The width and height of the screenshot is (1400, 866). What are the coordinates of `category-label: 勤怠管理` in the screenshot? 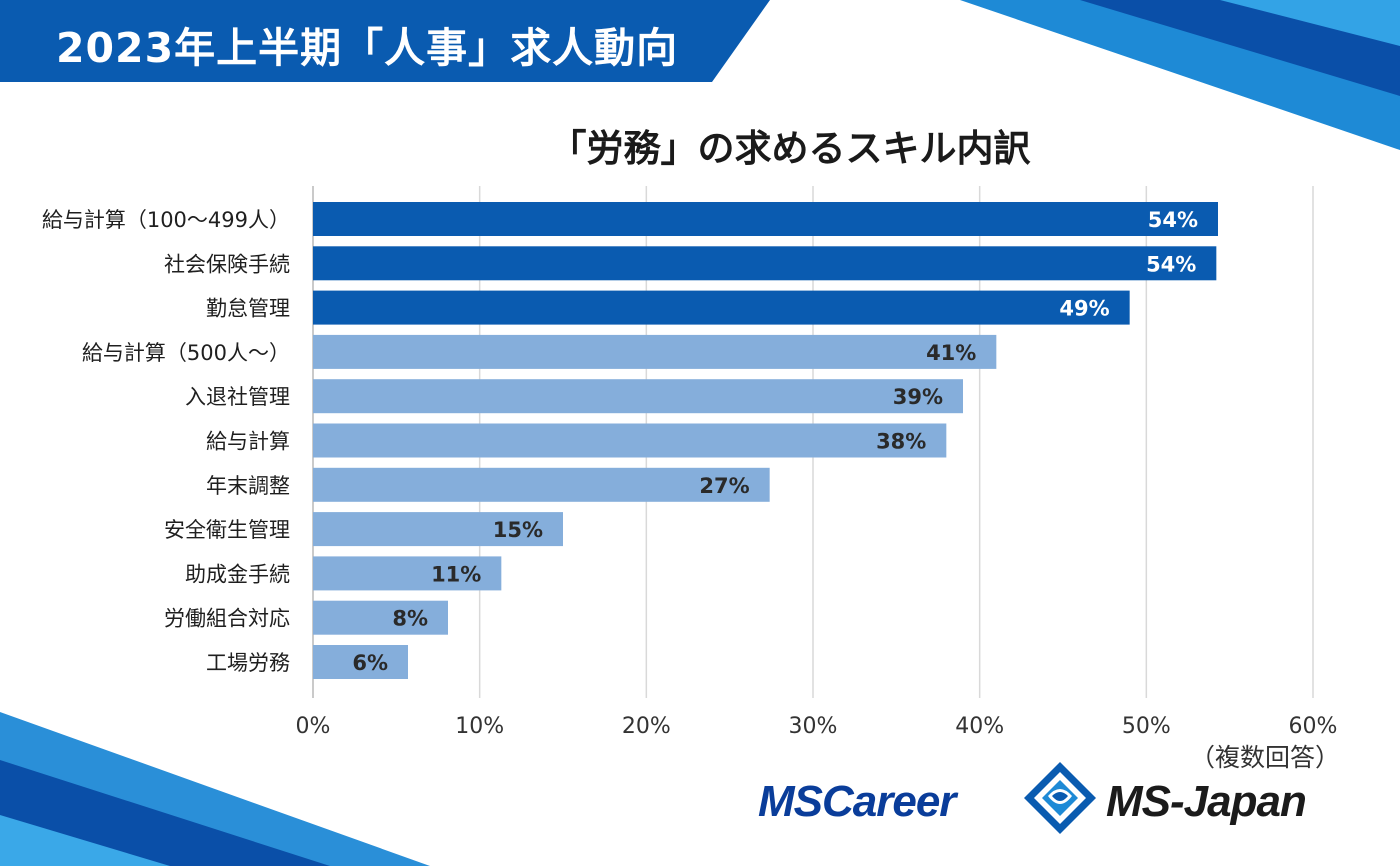 It's located at (248, 309).